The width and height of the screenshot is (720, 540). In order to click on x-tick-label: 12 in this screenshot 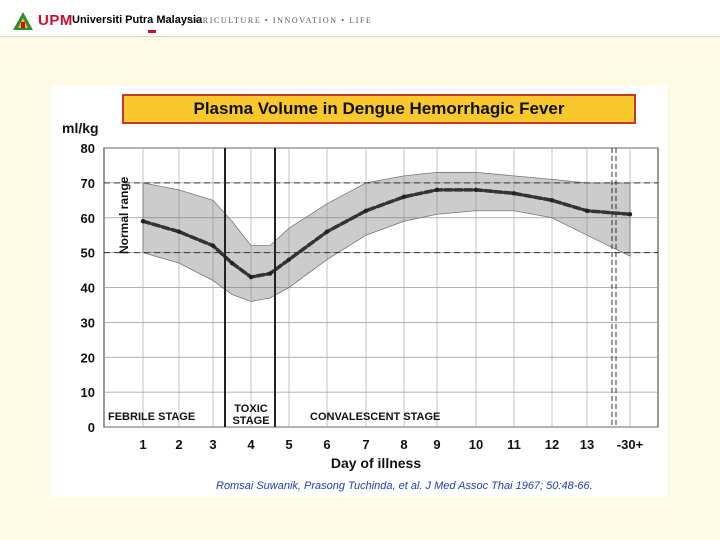, I will do `click(552, 444)`.